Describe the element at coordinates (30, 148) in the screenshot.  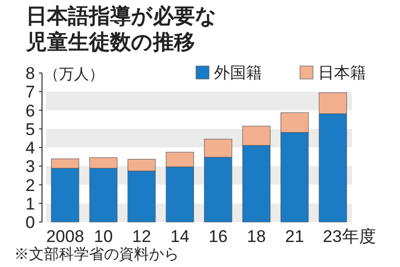
I see `y-tick-label: 4` at that location.